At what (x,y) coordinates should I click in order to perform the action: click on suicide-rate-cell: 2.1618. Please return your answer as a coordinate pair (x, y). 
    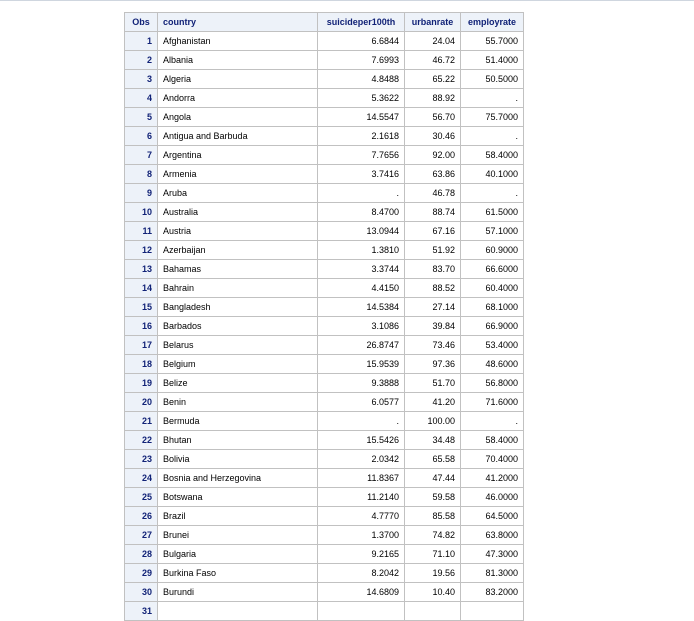
    Looking at the image, I should click on (361, 136).